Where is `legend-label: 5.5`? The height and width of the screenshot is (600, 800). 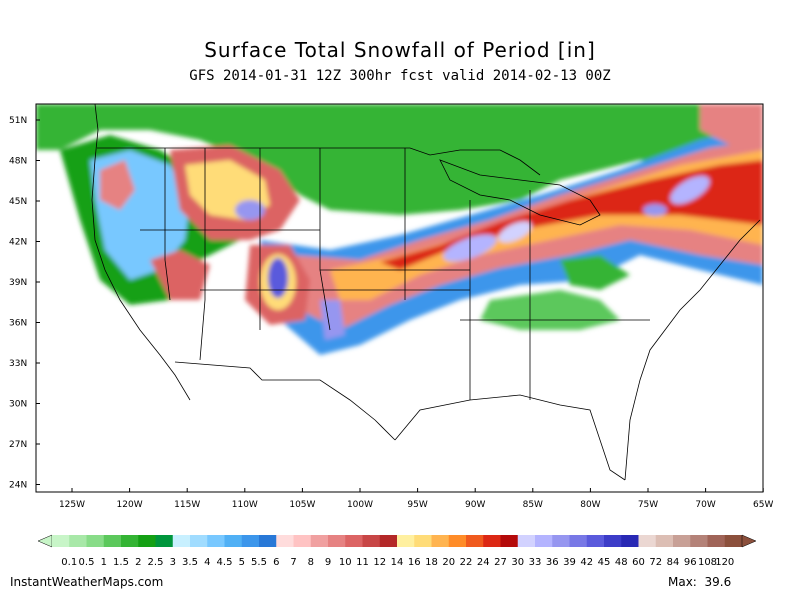 legend-label: 5.5 is located at coordinates (259, 562).